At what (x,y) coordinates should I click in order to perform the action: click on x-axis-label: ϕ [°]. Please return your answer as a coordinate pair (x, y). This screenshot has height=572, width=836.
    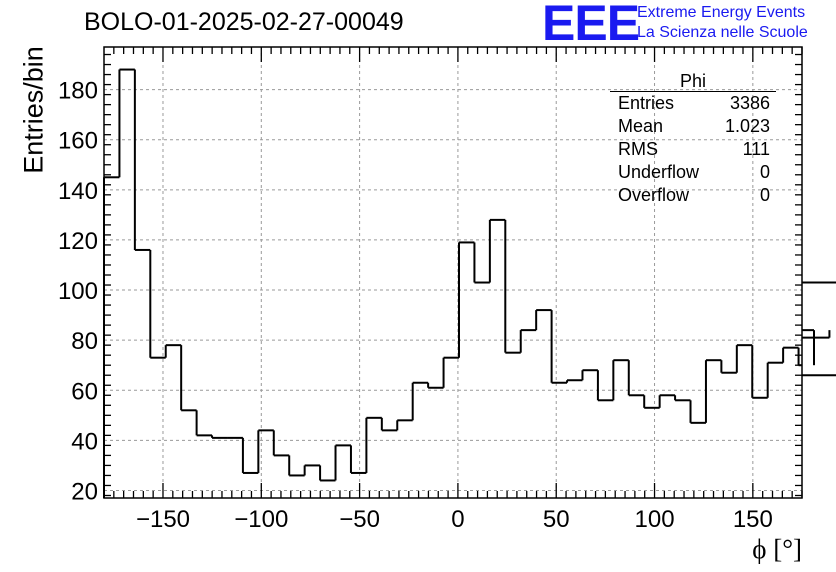
    Looking at the image, I should click on (777, 549).